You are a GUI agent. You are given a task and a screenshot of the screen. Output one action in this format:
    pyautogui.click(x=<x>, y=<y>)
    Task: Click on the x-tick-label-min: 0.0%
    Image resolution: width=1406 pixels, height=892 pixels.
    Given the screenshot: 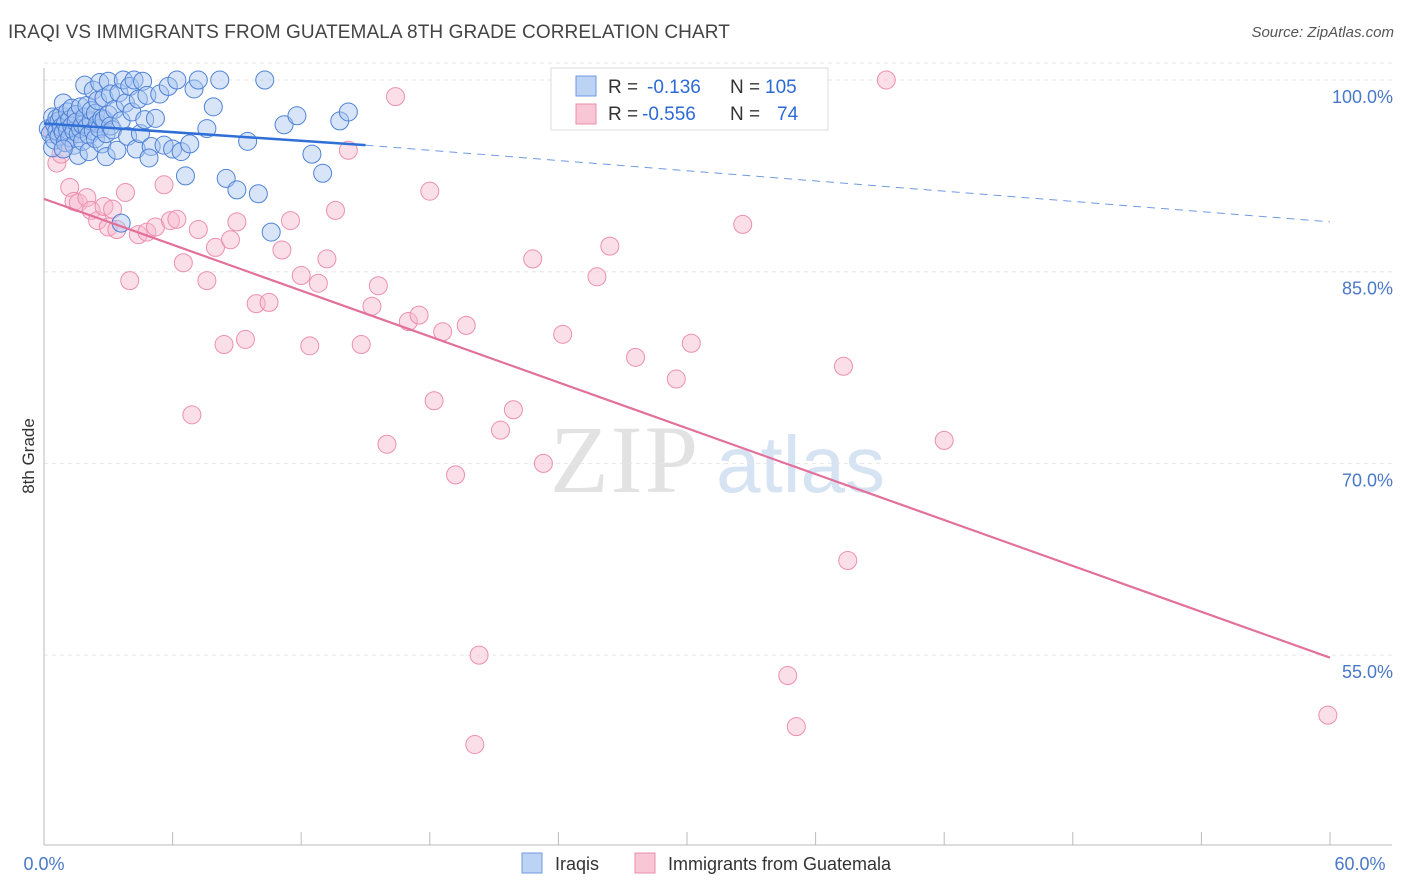 What is the action you would take?
    pyautogui.click(x=43, y=864)
    